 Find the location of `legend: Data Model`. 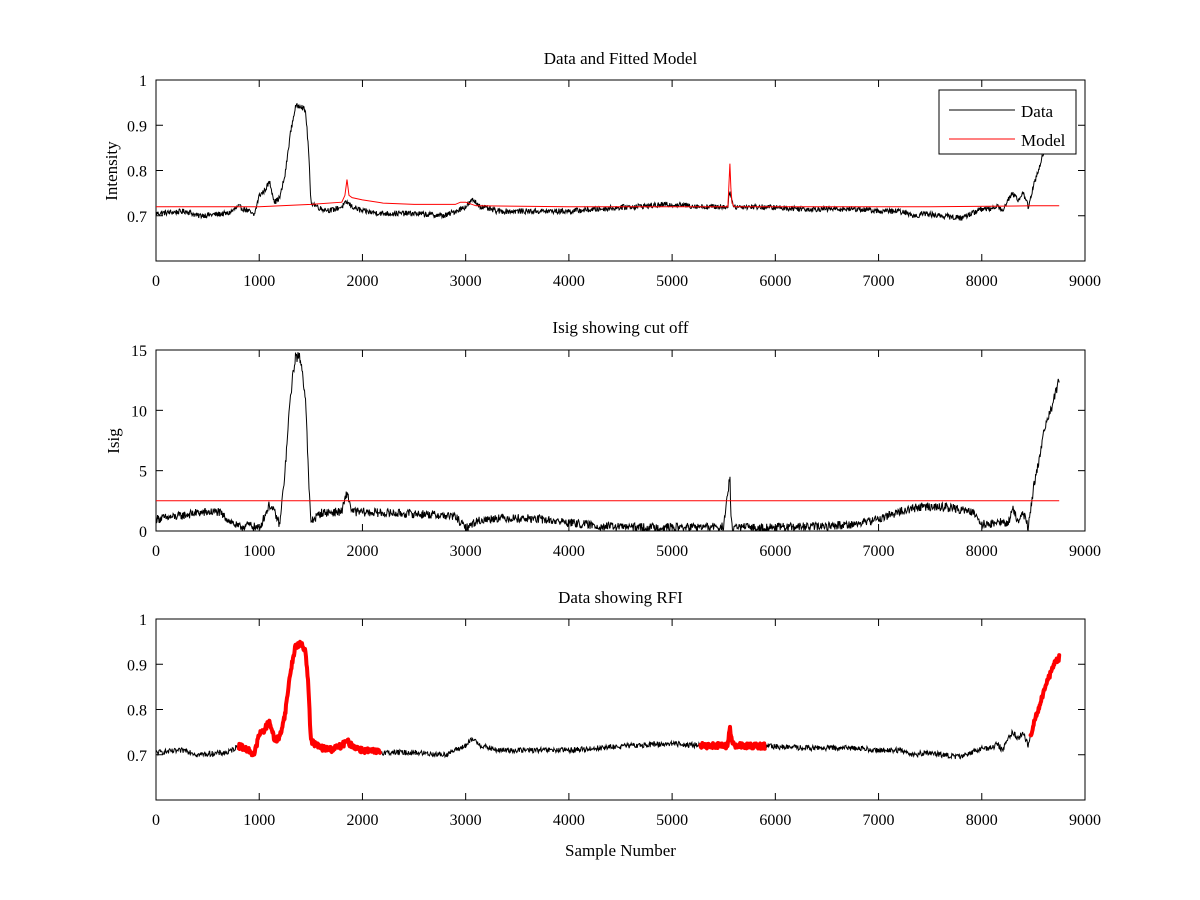

legend: Data Model is located at coordinates (1007, 122).